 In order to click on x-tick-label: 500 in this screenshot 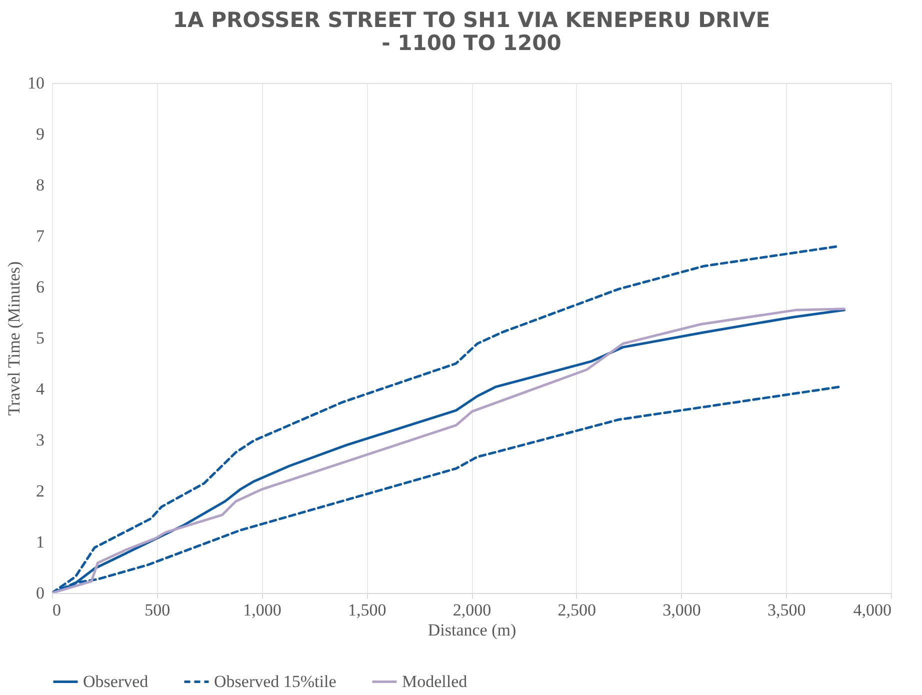, I will do `click(157, 610)`.